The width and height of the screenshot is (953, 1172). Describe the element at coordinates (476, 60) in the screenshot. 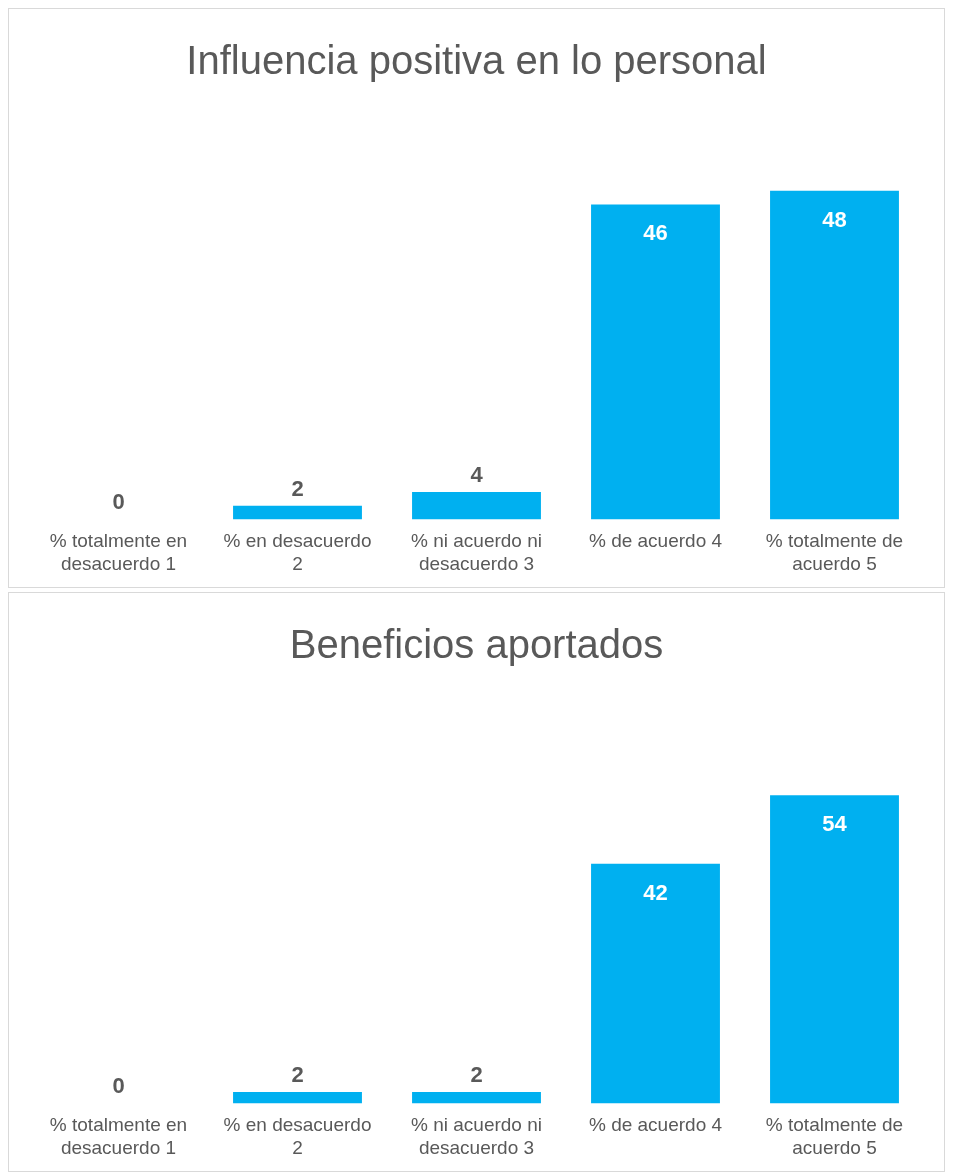

I see `chart-title: Influencia positiva en lo personal` at that location.